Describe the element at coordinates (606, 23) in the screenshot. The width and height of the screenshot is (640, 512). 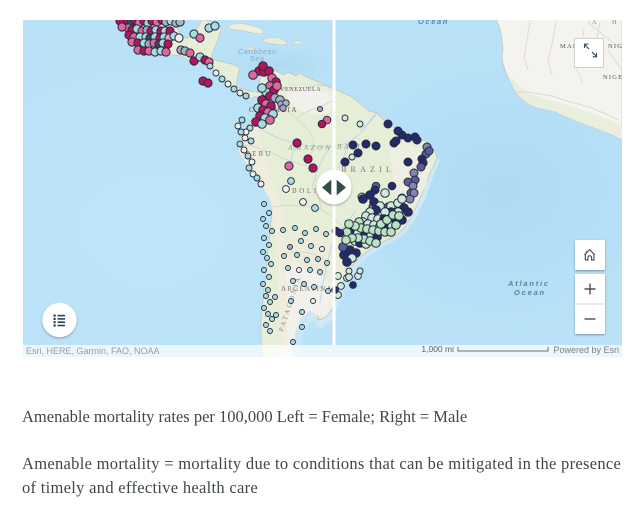
I see `svg-text: A H` at that location.